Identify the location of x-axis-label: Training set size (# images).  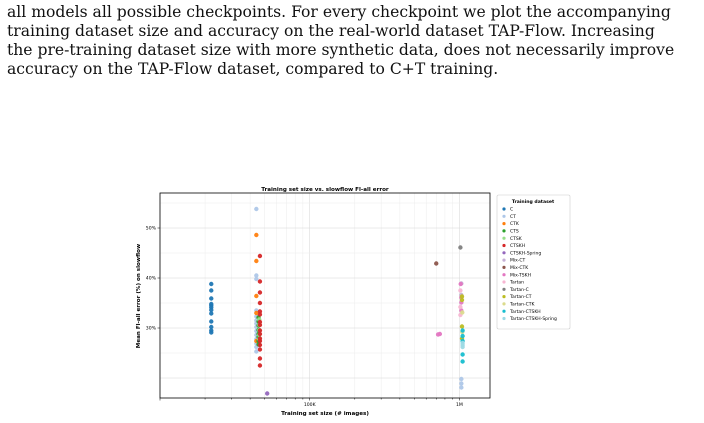
(325, 414).